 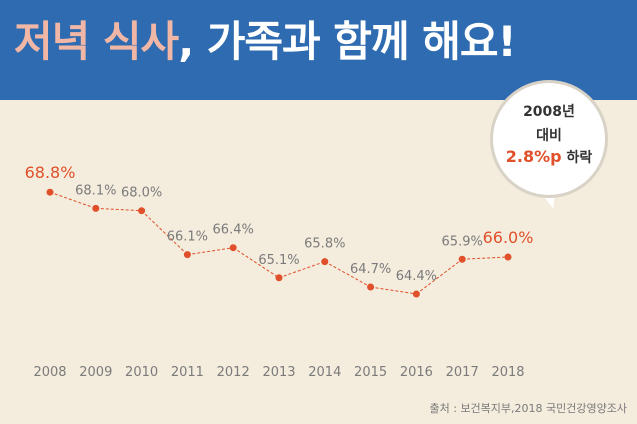 I want to click on page-title: 저녁 식사, 가족과 함께 해요!, so click(x=265, y=38).